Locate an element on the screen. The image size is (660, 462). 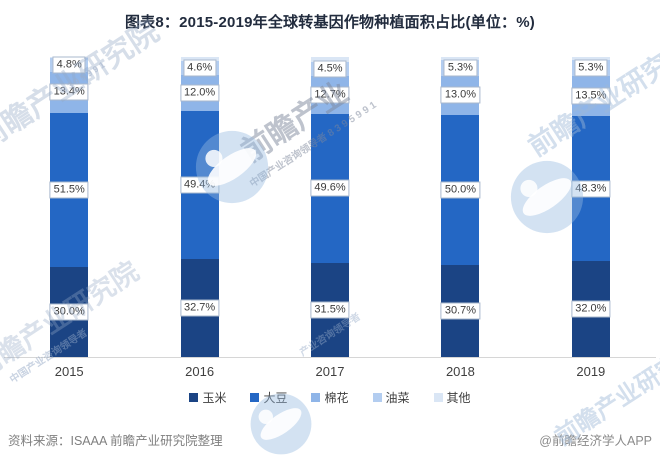
legend-label: 大豆 is located at coordinates (275, 398).